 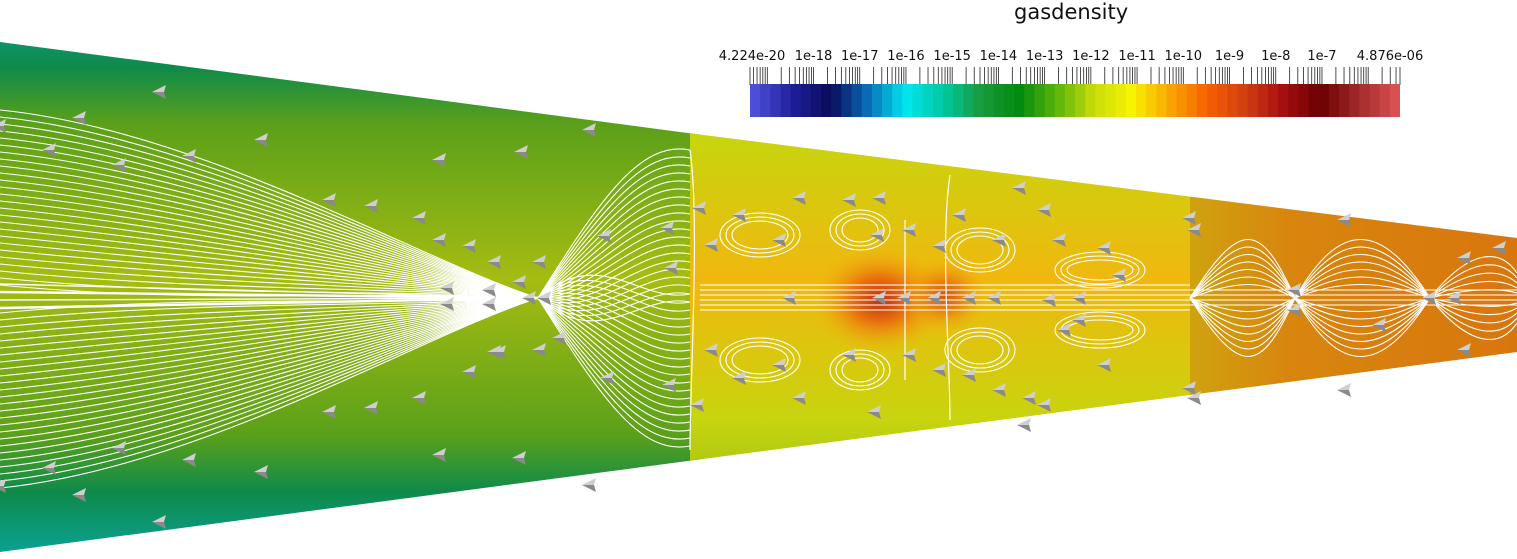 What do you see at coordinates (1044, 56) in the screenshot?
I see `scalar-bar-label: 1e-13` at bounding box center [1044, 56].